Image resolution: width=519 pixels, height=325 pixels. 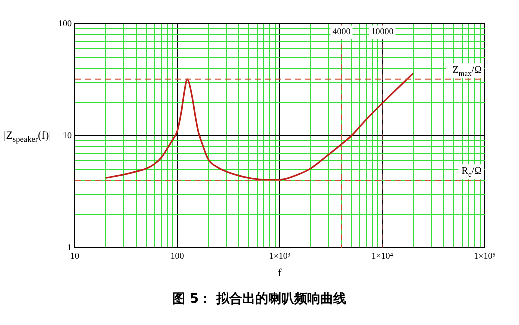 What do you see at coordinates (485, 255) in the screenshot?
I see `x-tick-label: 1×10⁵` at bounding box center [485, 255].